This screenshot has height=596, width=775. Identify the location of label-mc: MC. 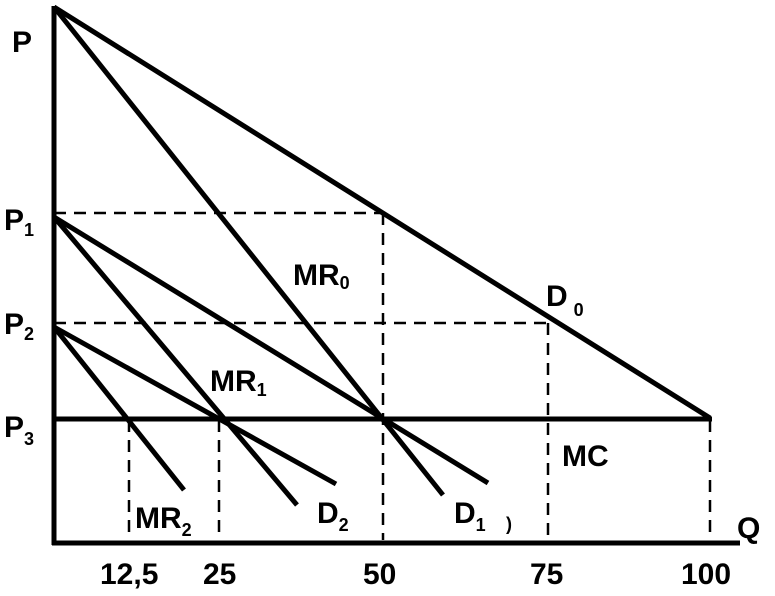
(585, 456).